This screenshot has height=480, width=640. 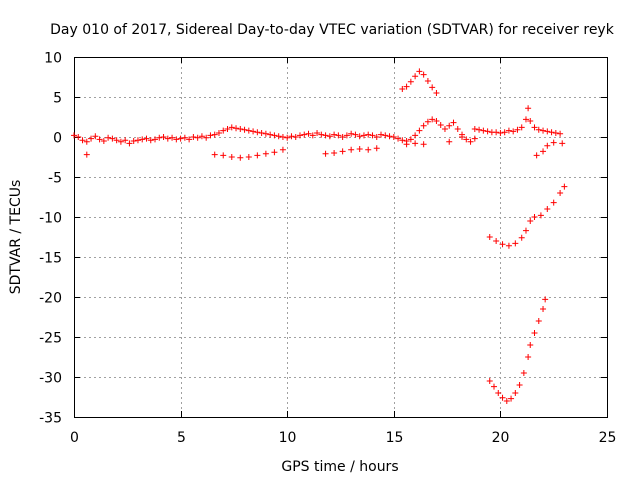 What do you see at coordinates (50, 339) in the screenshot?
I see `y-tick-label: -25` at bounding box center [50, 339].